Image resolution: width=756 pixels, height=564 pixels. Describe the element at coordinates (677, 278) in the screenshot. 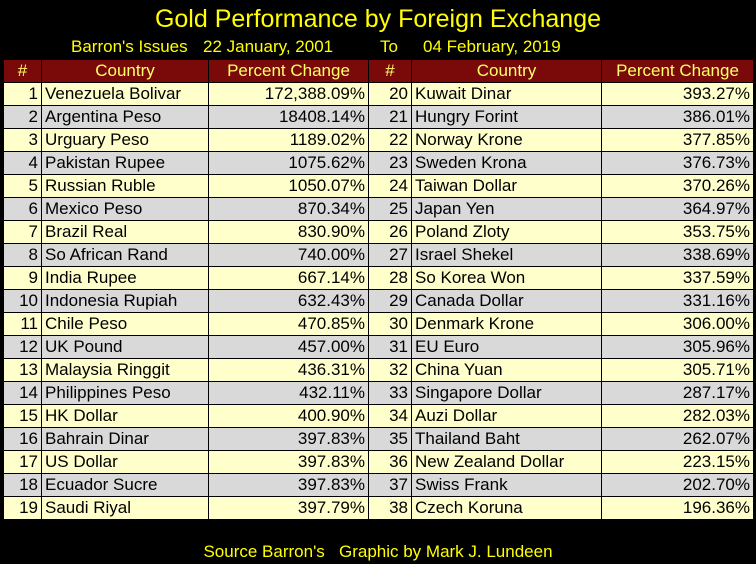

I see `percent-change-cell: 337.59%` at that location.